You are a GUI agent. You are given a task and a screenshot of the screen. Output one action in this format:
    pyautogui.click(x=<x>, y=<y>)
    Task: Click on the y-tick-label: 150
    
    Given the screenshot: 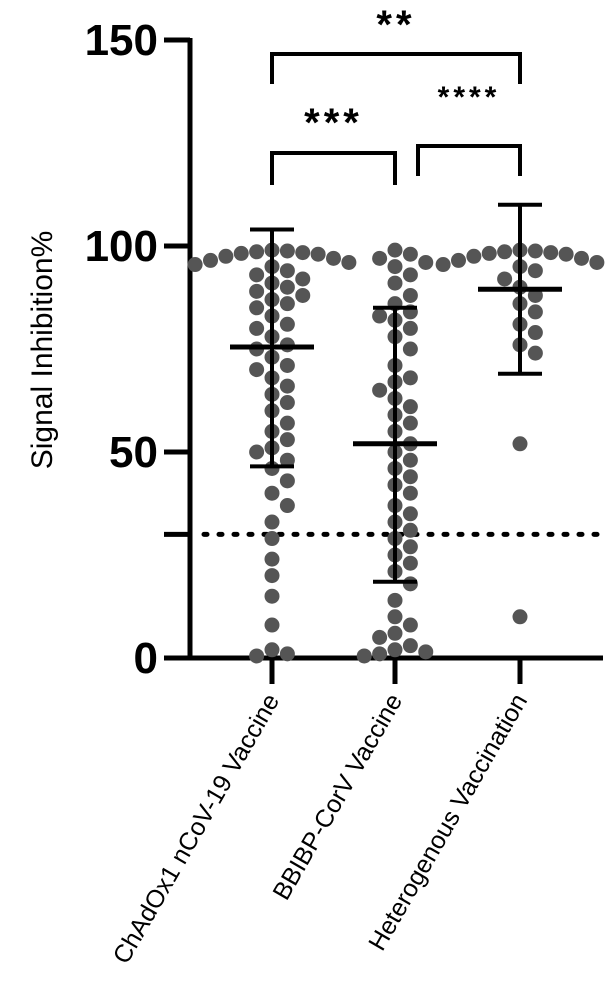 What is the action you would take?
    pyautogui.click(x=121, y=40)
    